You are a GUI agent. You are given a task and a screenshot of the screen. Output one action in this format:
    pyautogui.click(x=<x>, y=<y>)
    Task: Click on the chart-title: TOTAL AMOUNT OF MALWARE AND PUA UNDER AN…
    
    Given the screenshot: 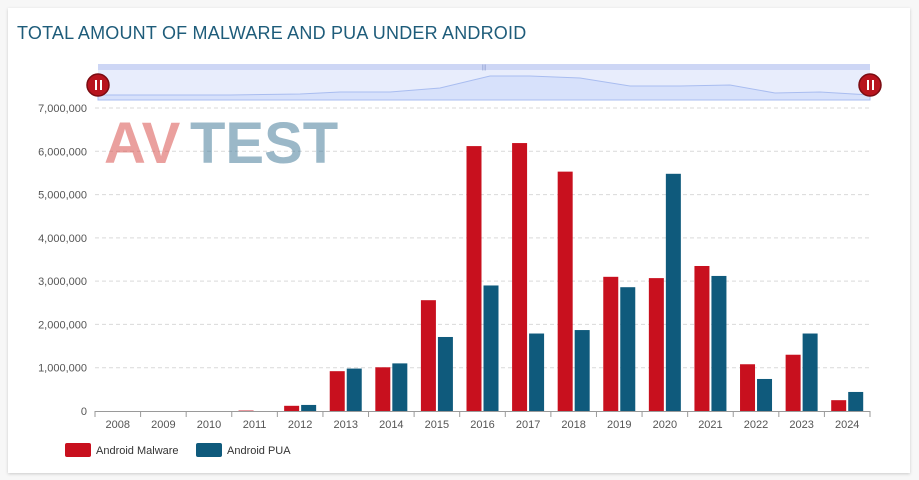 What is the action you would take?
    pyautogui.click(x=272, y=33)
    